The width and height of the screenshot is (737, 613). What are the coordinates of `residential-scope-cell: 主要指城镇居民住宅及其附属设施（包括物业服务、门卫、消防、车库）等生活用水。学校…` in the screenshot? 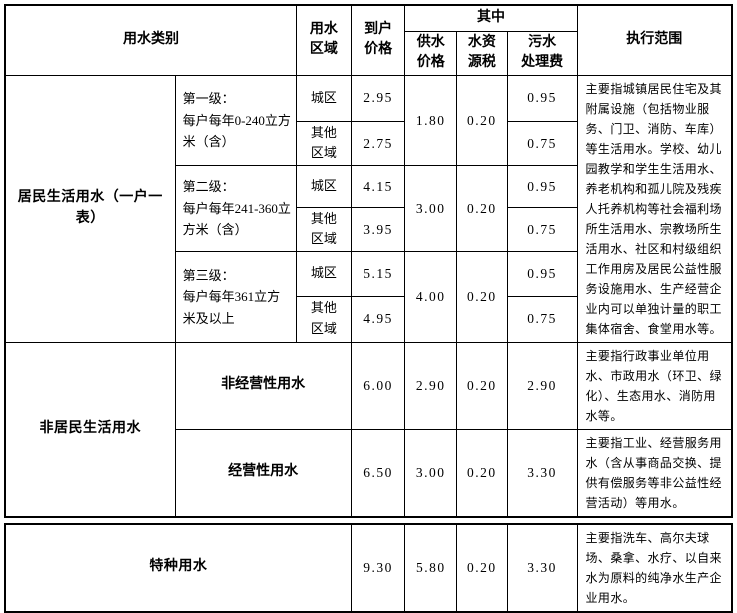 It's located at (654, 208).